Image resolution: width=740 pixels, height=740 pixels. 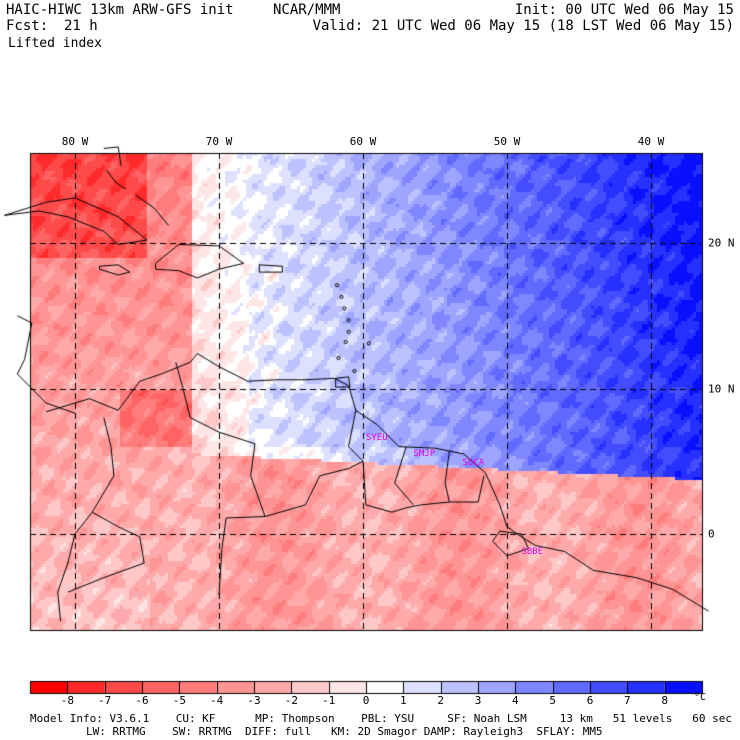 What do you see at coordinates (440, 700) in the screenshot?
I see `colorbar-label-10: 2` at bounding box center [440, 700].